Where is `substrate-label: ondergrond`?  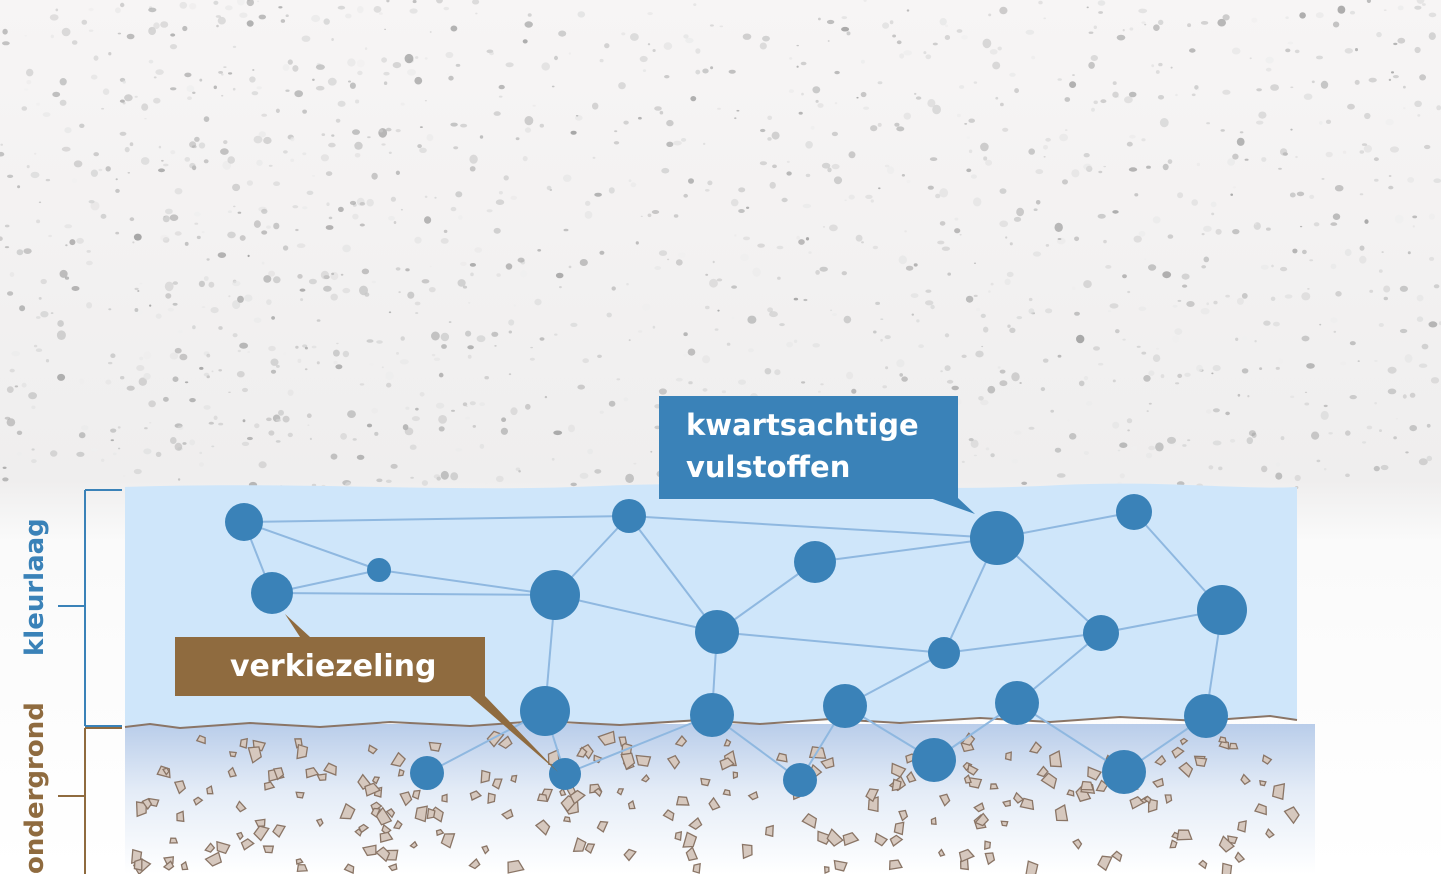
substrate-label: ondergrond is located at coordinates (35, 788).